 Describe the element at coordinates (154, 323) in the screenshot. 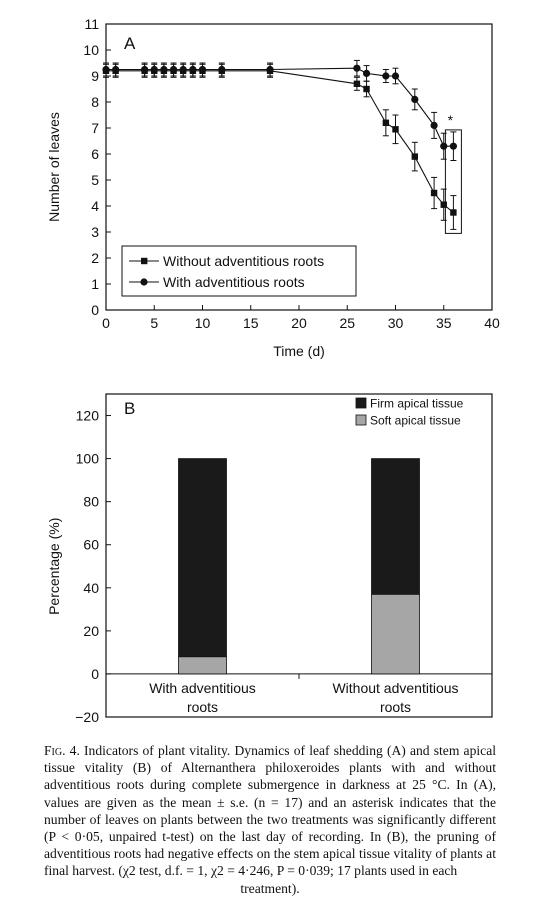

I see `x-tick-label: 5` at that location.